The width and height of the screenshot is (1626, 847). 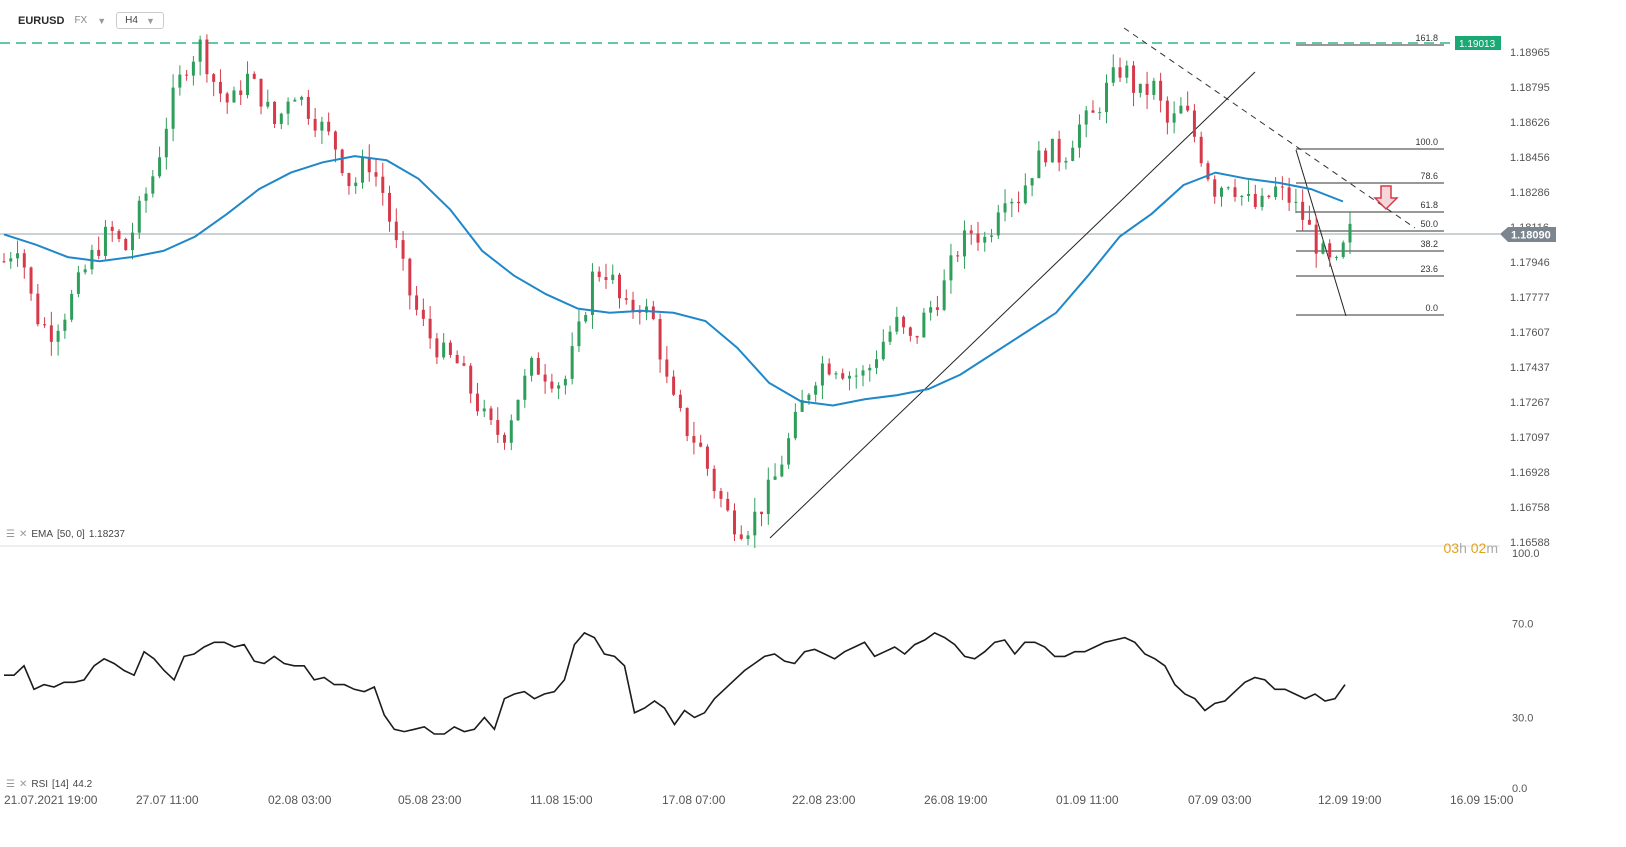 I want to click on rsi-tick-label: 0.0, so click(x=1519, y=789).